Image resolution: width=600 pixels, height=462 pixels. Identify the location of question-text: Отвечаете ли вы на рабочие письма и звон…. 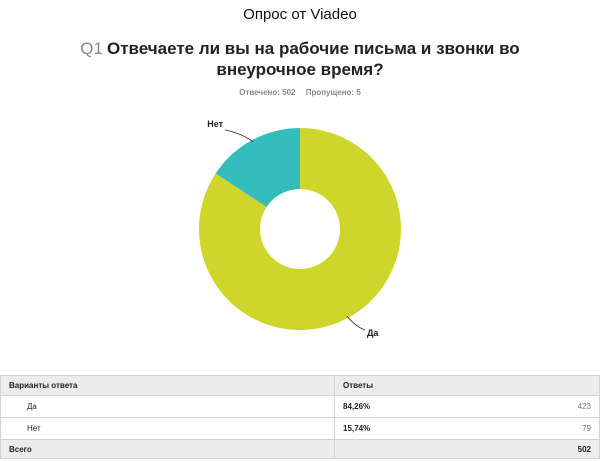
(313, 59).